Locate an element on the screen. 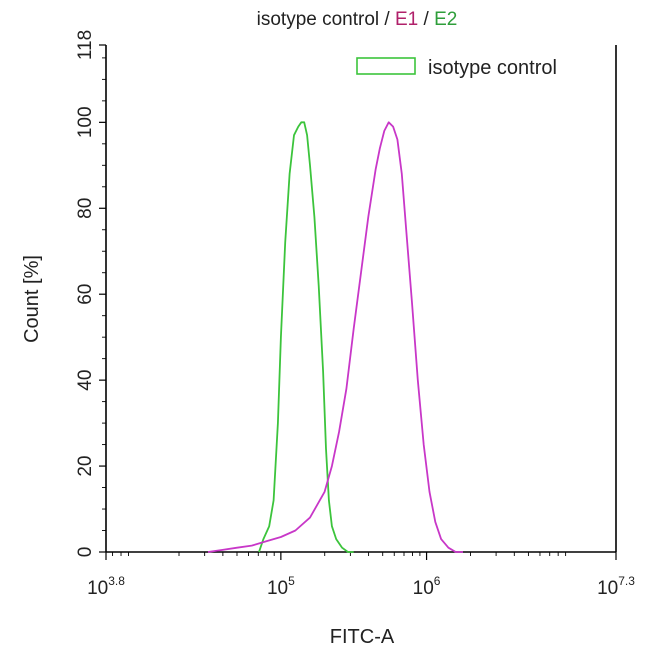 Image resolution: width=650 pixels, height=657 pixels. legend-swatch-isotype-control is located at coordinates (386, 66).